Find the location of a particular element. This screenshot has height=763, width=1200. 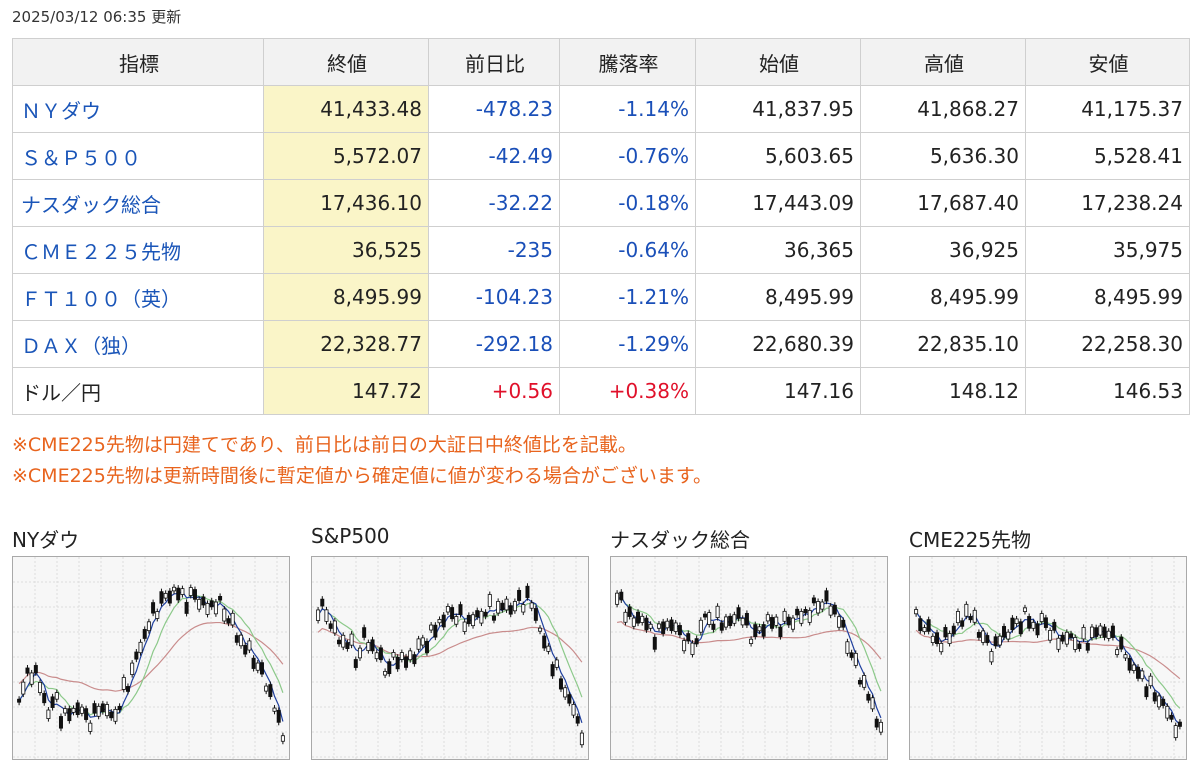

index-name-cell: ナスダック総合 is located at coordinates (138, 203).